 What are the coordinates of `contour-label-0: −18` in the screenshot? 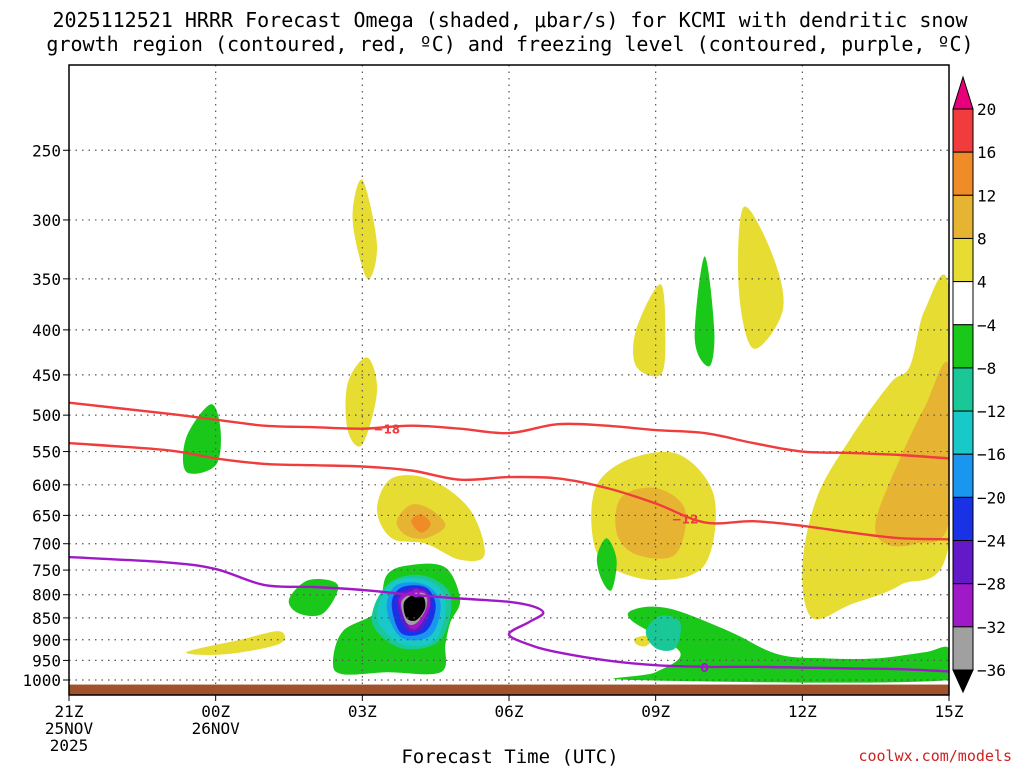 It's located at (386, 430).